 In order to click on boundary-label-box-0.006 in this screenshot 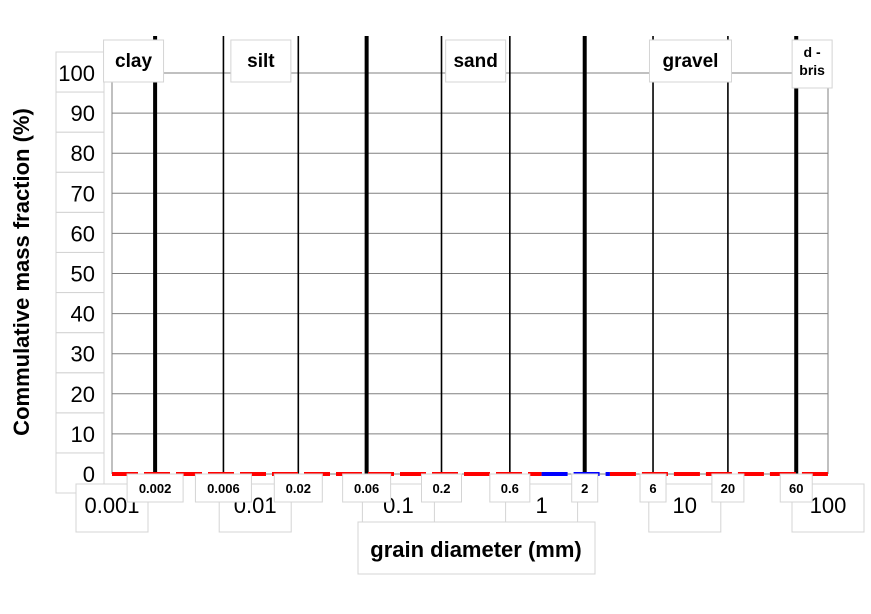, I will do `click(223, 488)`.